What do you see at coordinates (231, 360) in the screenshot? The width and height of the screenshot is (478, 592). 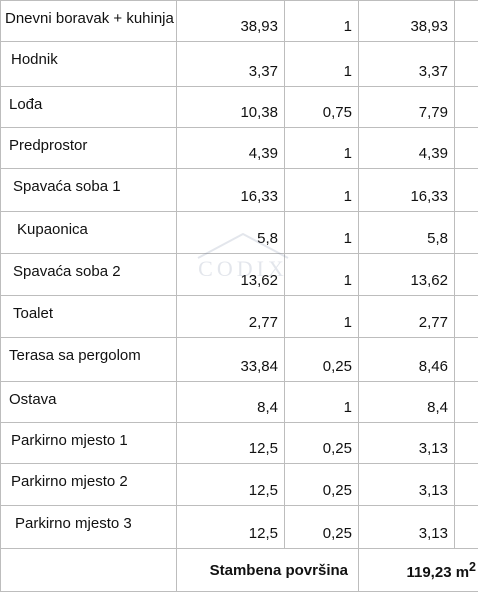 I see `room-area-cell: 33,84` at bounding box center [231, 360].